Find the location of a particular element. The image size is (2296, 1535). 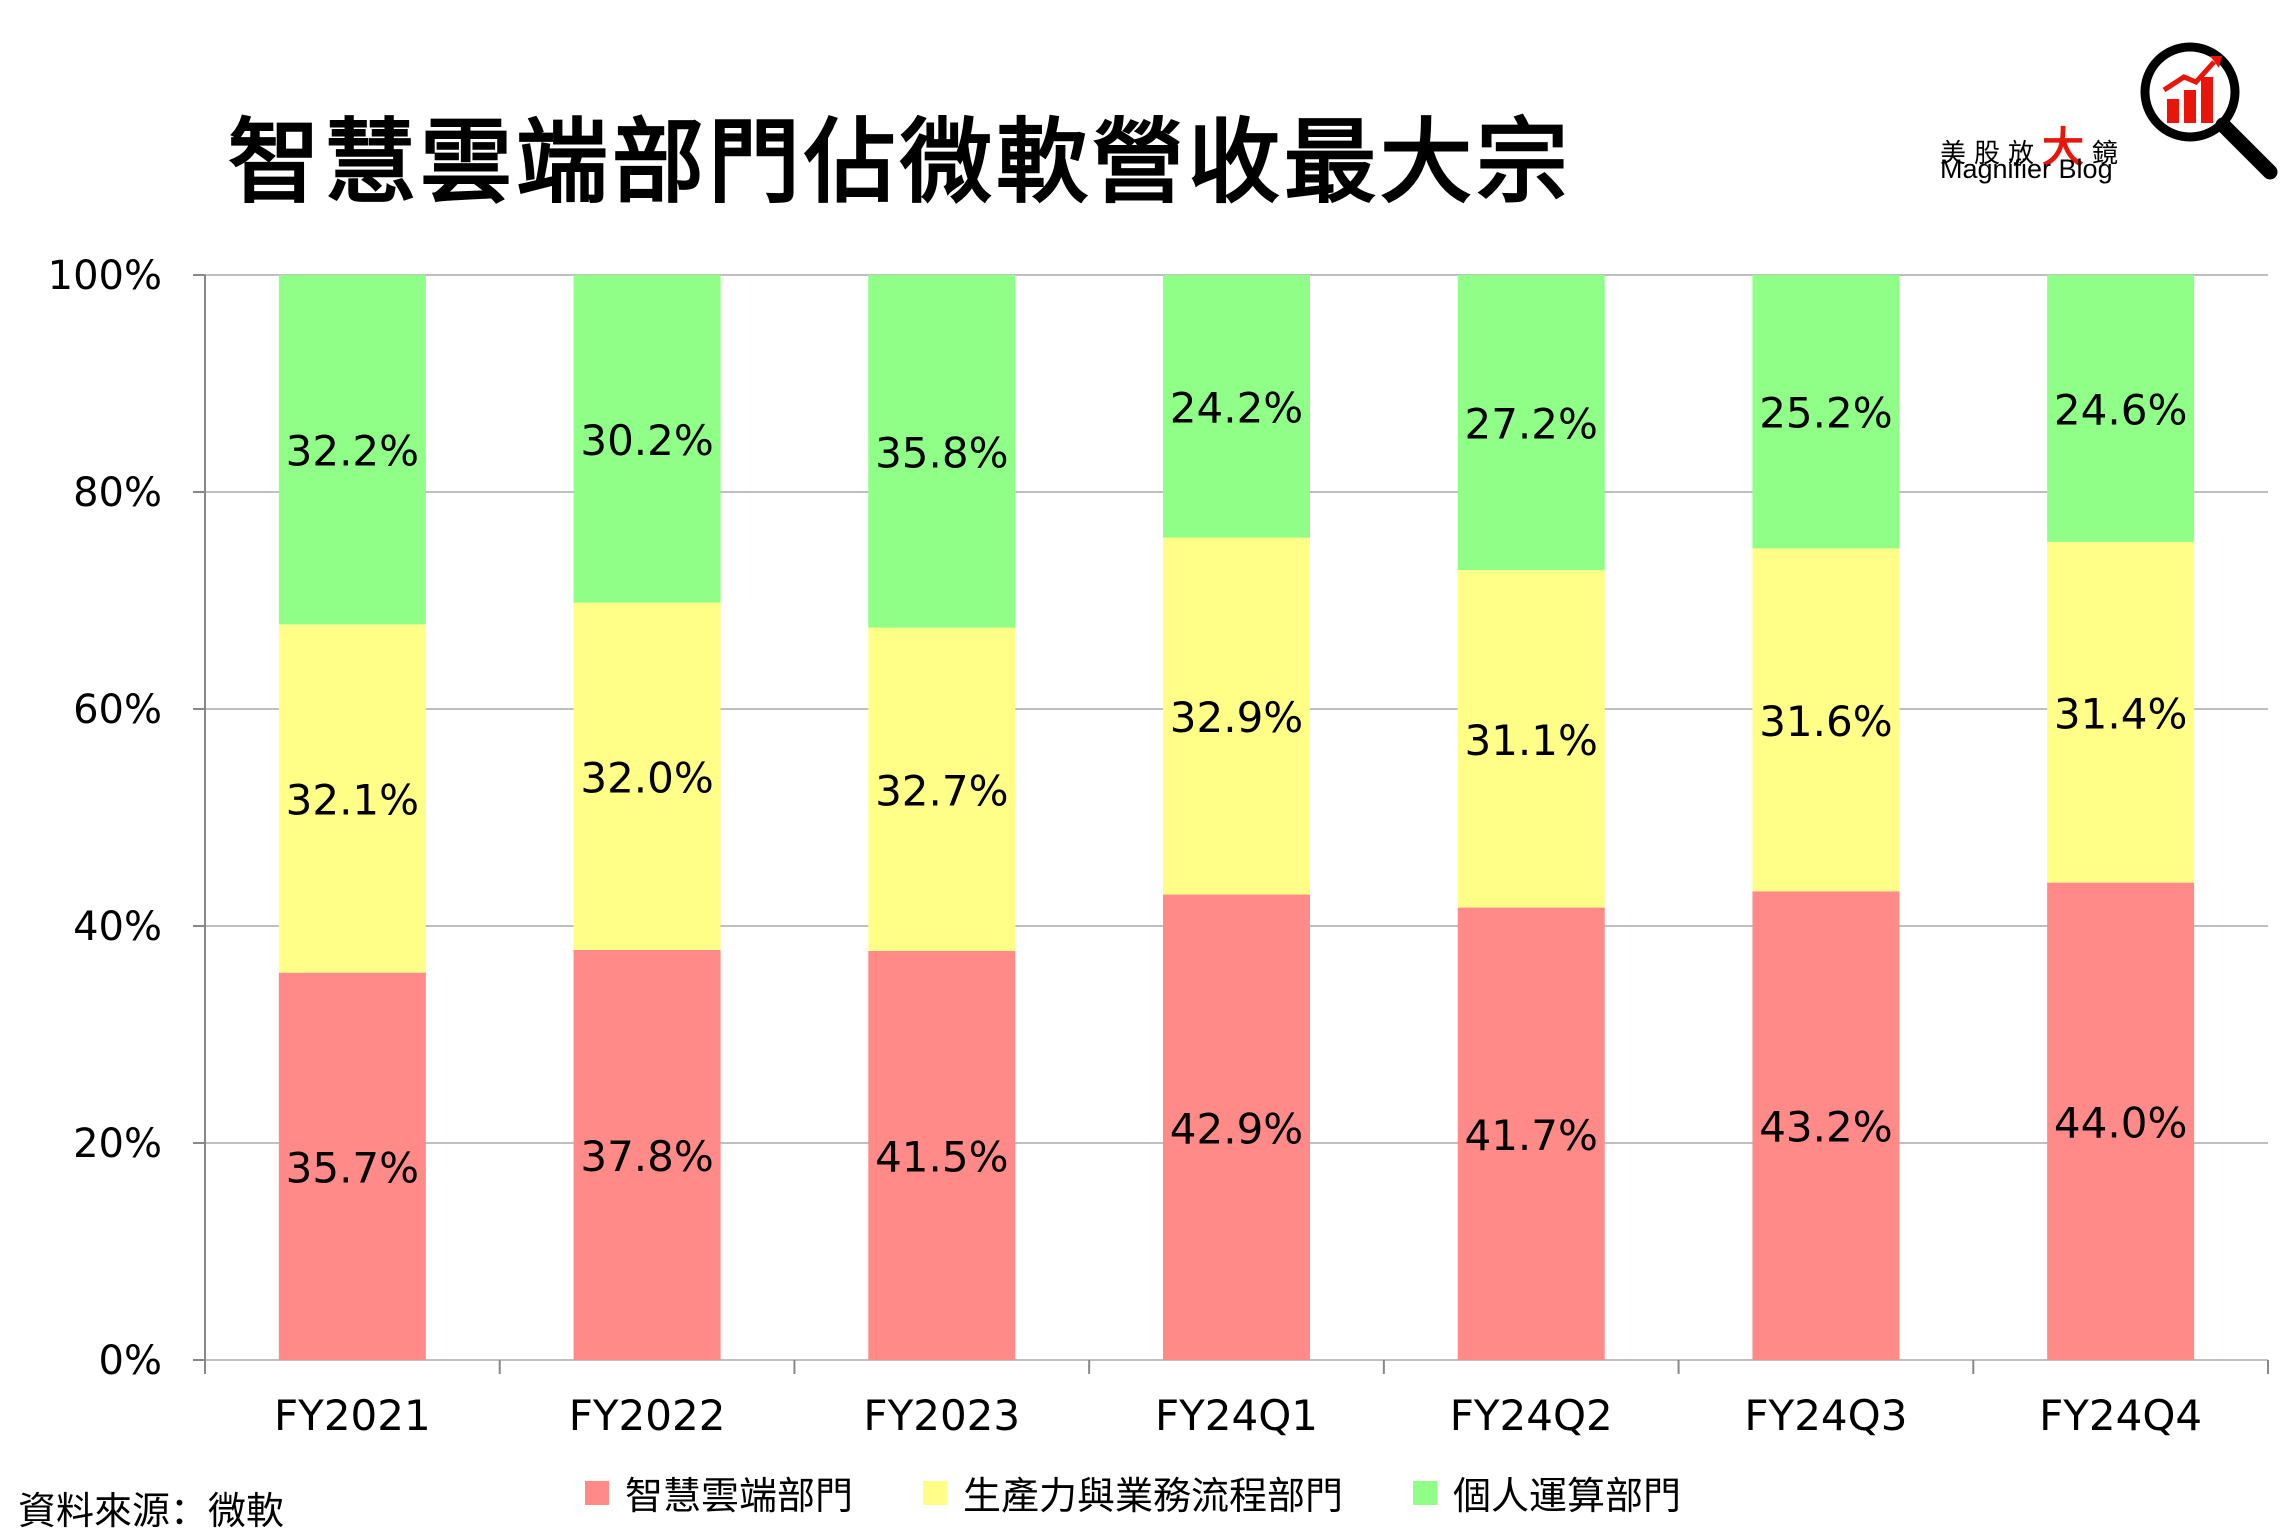

x-tick-label: FY2022 is located at coordinates (647, 1415).